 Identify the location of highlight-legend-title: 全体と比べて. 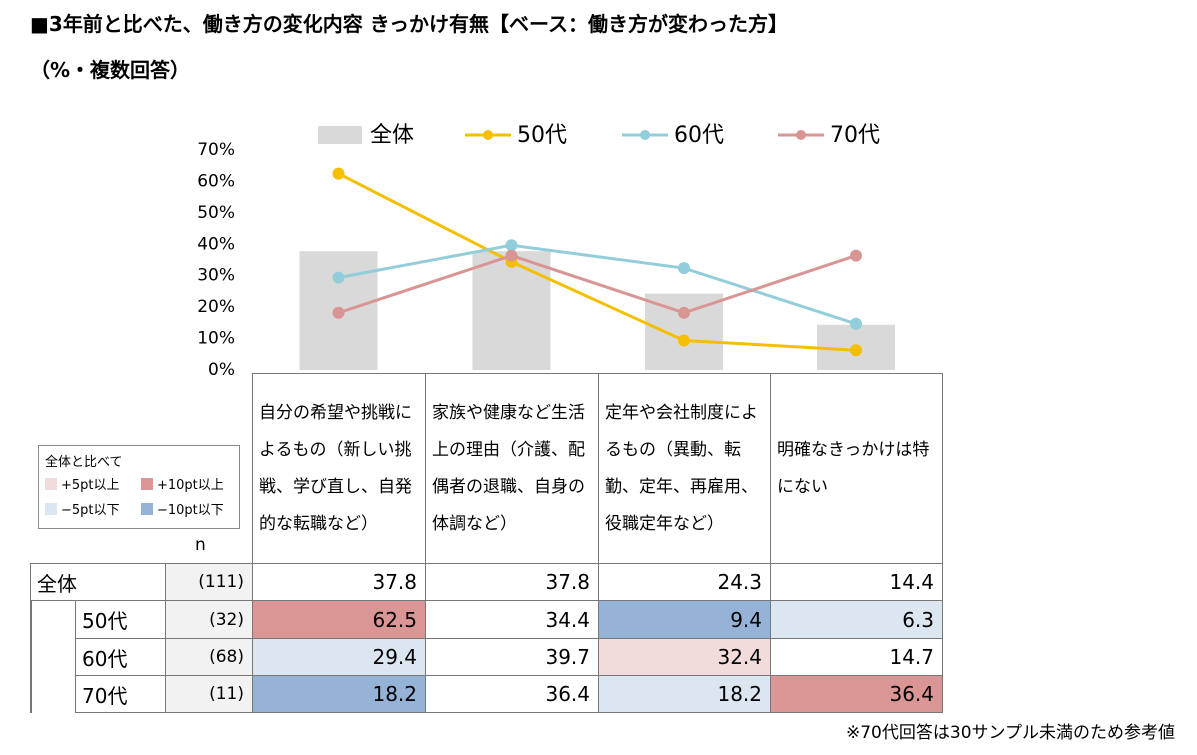
(84, 462).